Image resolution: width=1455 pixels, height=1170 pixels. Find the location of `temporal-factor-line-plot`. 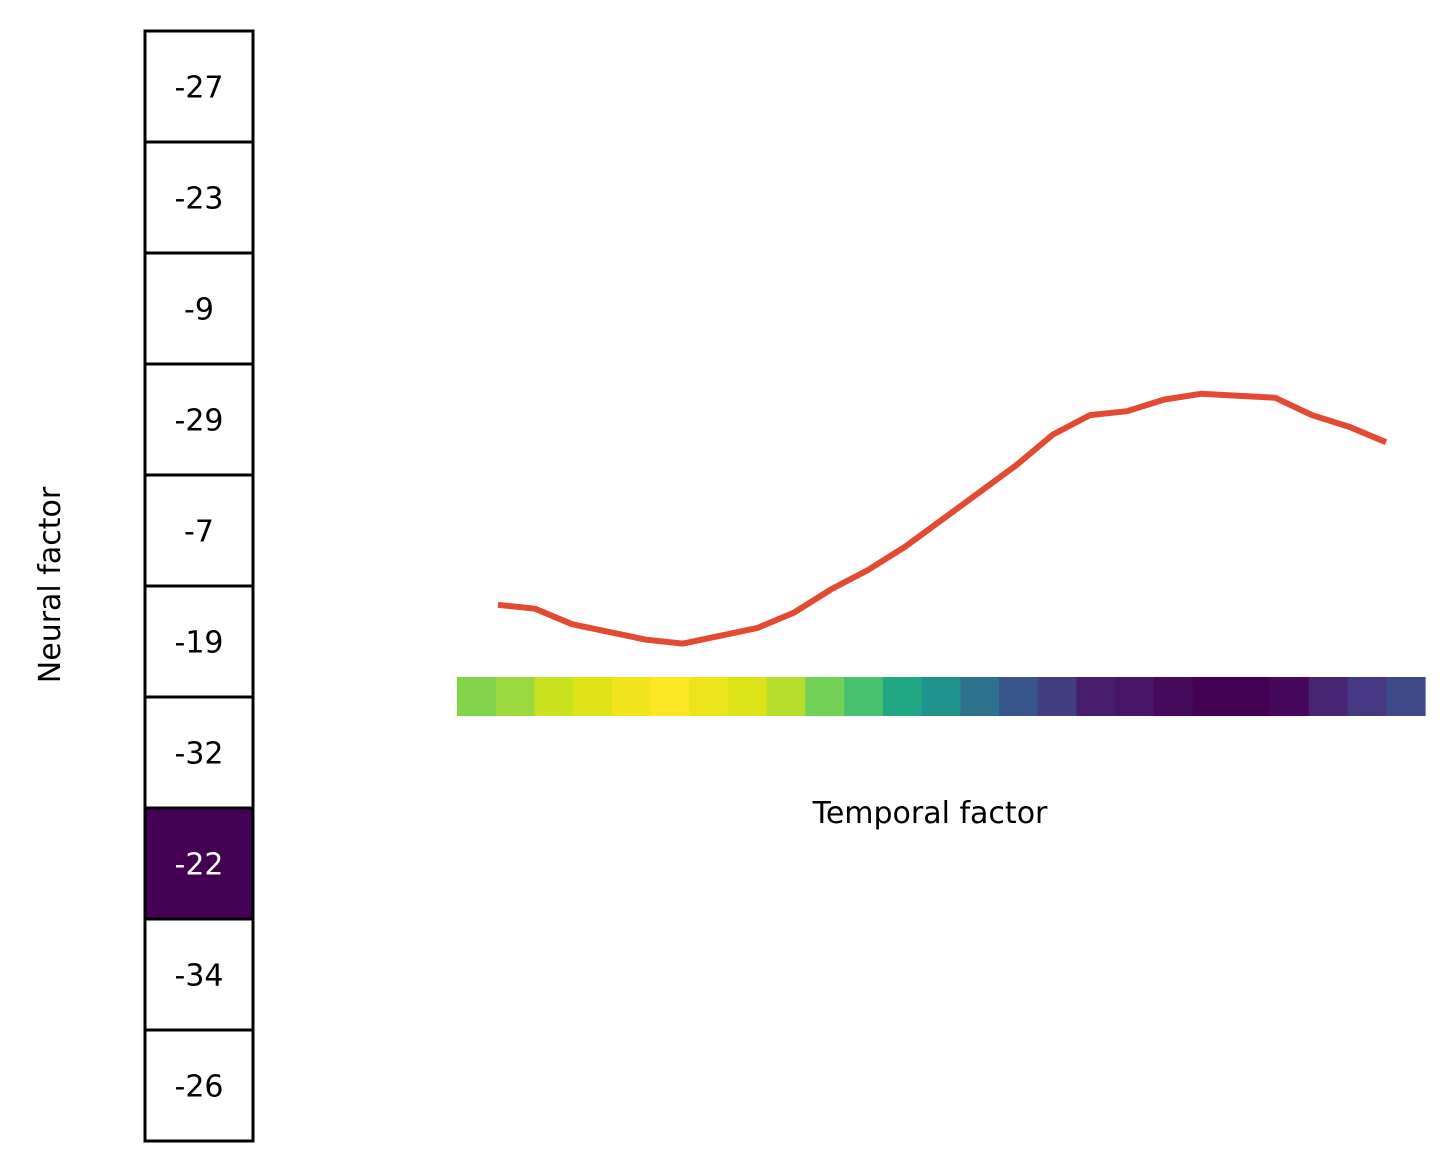

temporal-factor-line-plot is located at coordinates (942, 518).